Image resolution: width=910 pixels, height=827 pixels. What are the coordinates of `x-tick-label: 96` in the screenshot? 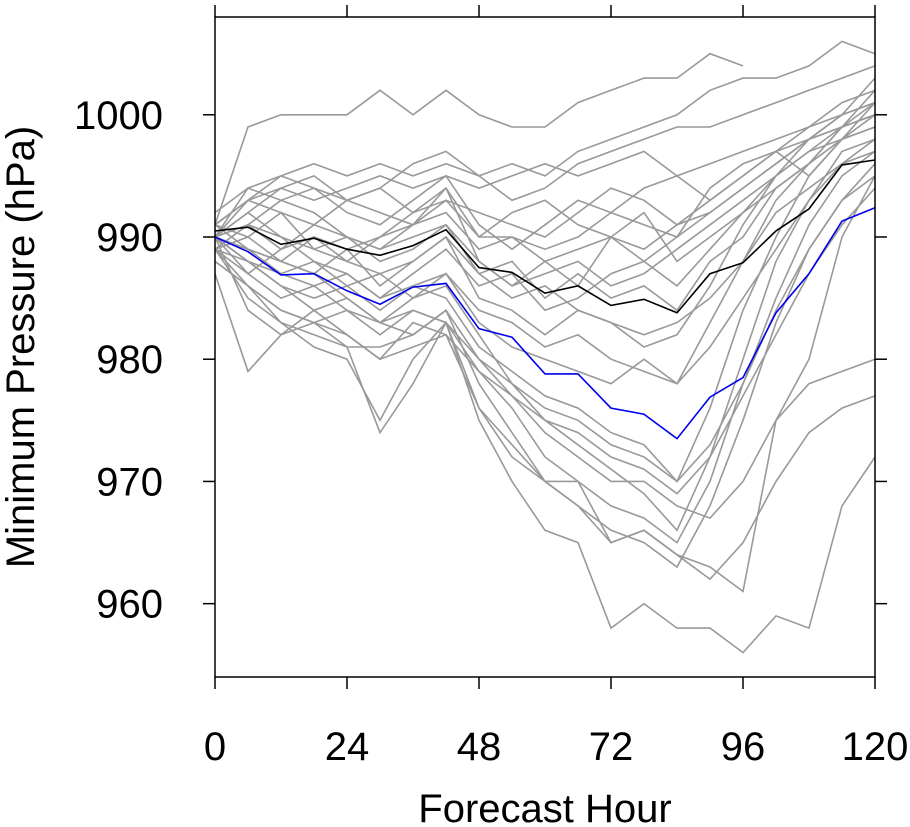 It's located at (743, 747).